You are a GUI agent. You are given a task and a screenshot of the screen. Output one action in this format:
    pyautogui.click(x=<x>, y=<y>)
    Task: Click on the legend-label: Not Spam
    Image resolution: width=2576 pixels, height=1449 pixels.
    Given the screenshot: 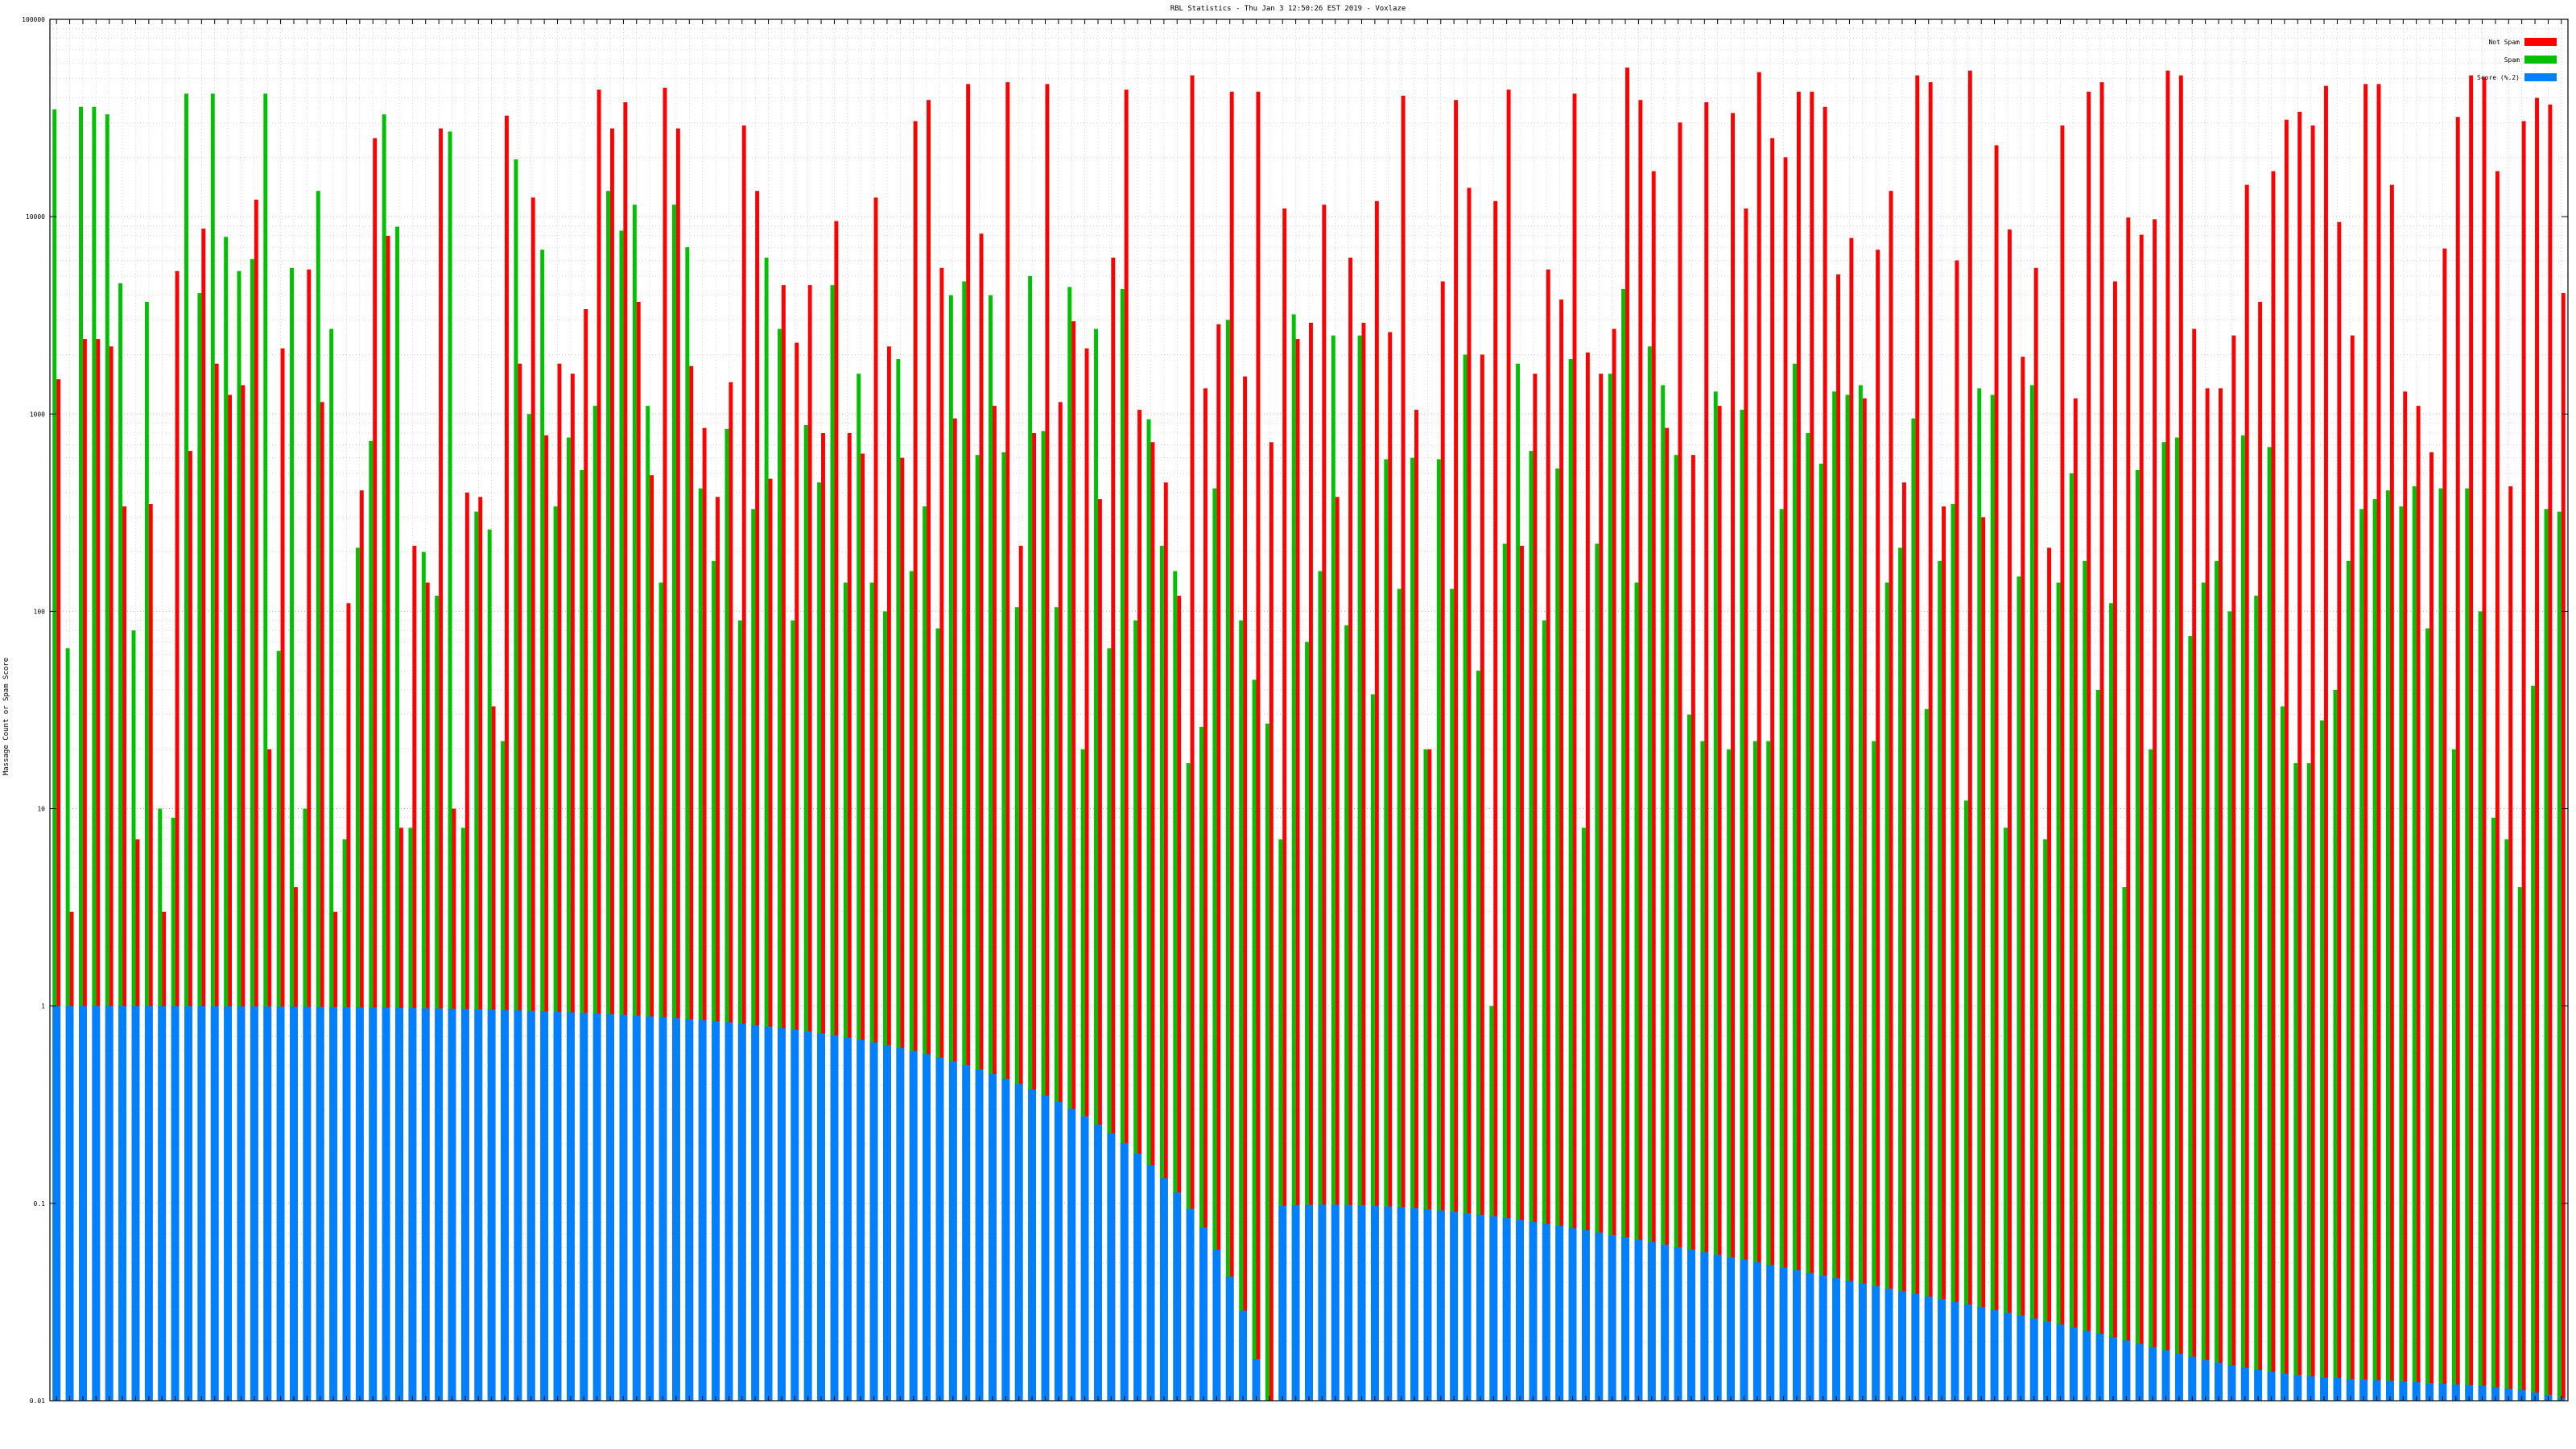 What is the action you would take?
    pyautogui.click(x=2504, y=42)
    